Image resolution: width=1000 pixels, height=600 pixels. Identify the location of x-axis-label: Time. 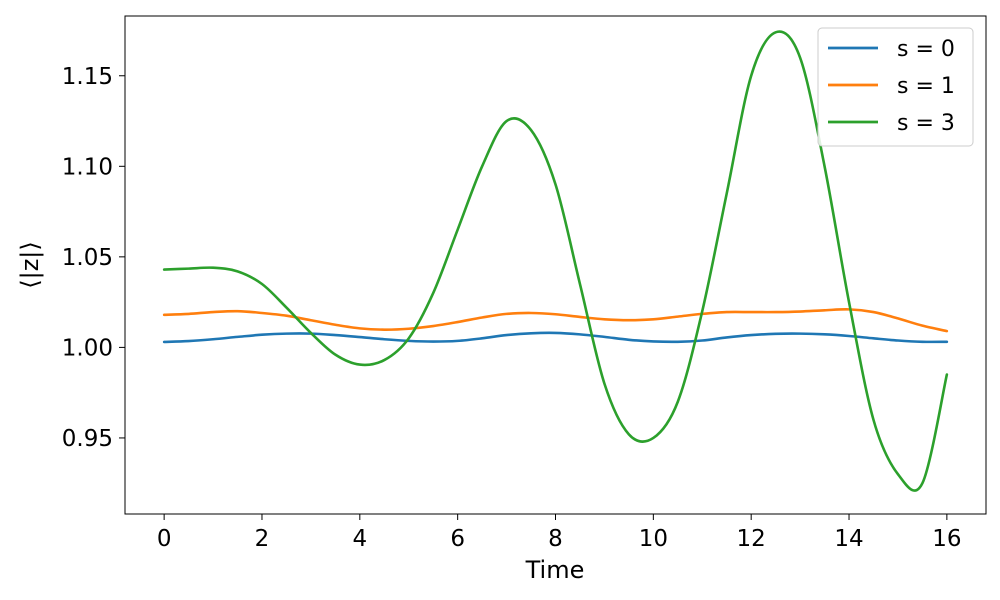
(555, 570).